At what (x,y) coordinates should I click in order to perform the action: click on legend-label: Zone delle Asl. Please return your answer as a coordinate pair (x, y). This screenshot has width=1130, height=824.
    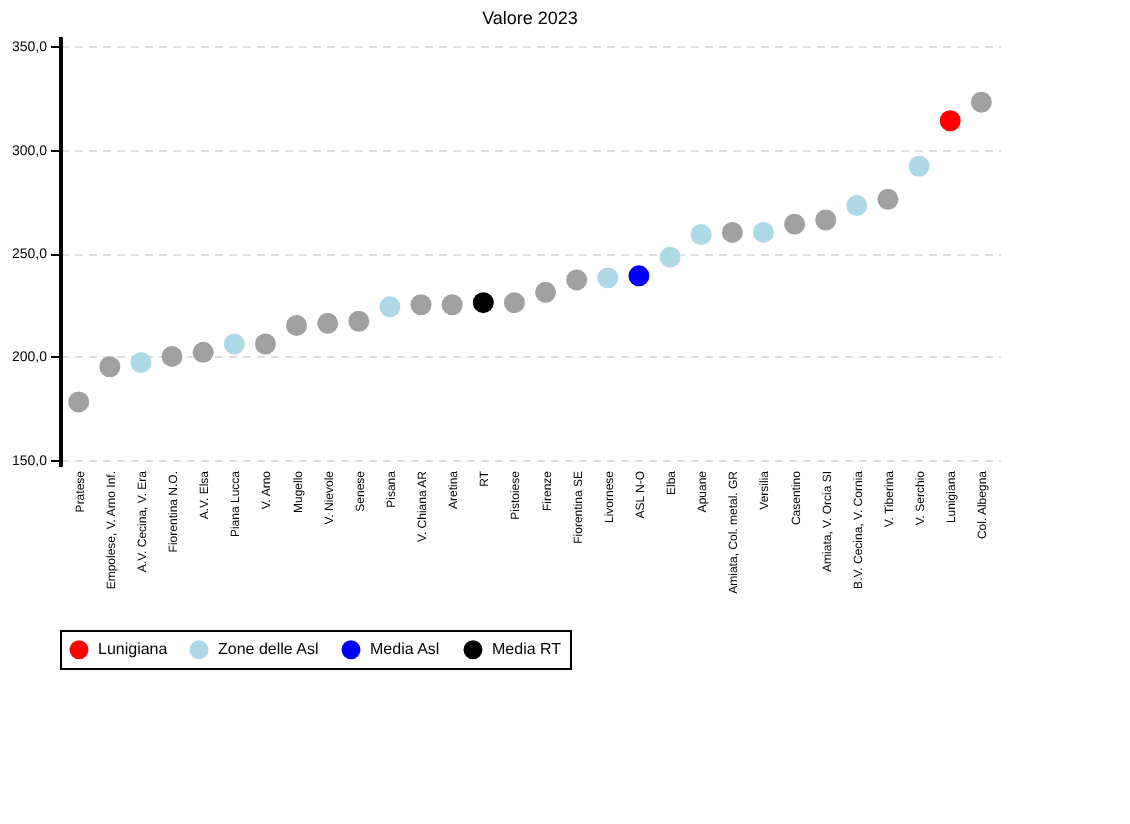
    Looking at the image, I should click on (268, 648).